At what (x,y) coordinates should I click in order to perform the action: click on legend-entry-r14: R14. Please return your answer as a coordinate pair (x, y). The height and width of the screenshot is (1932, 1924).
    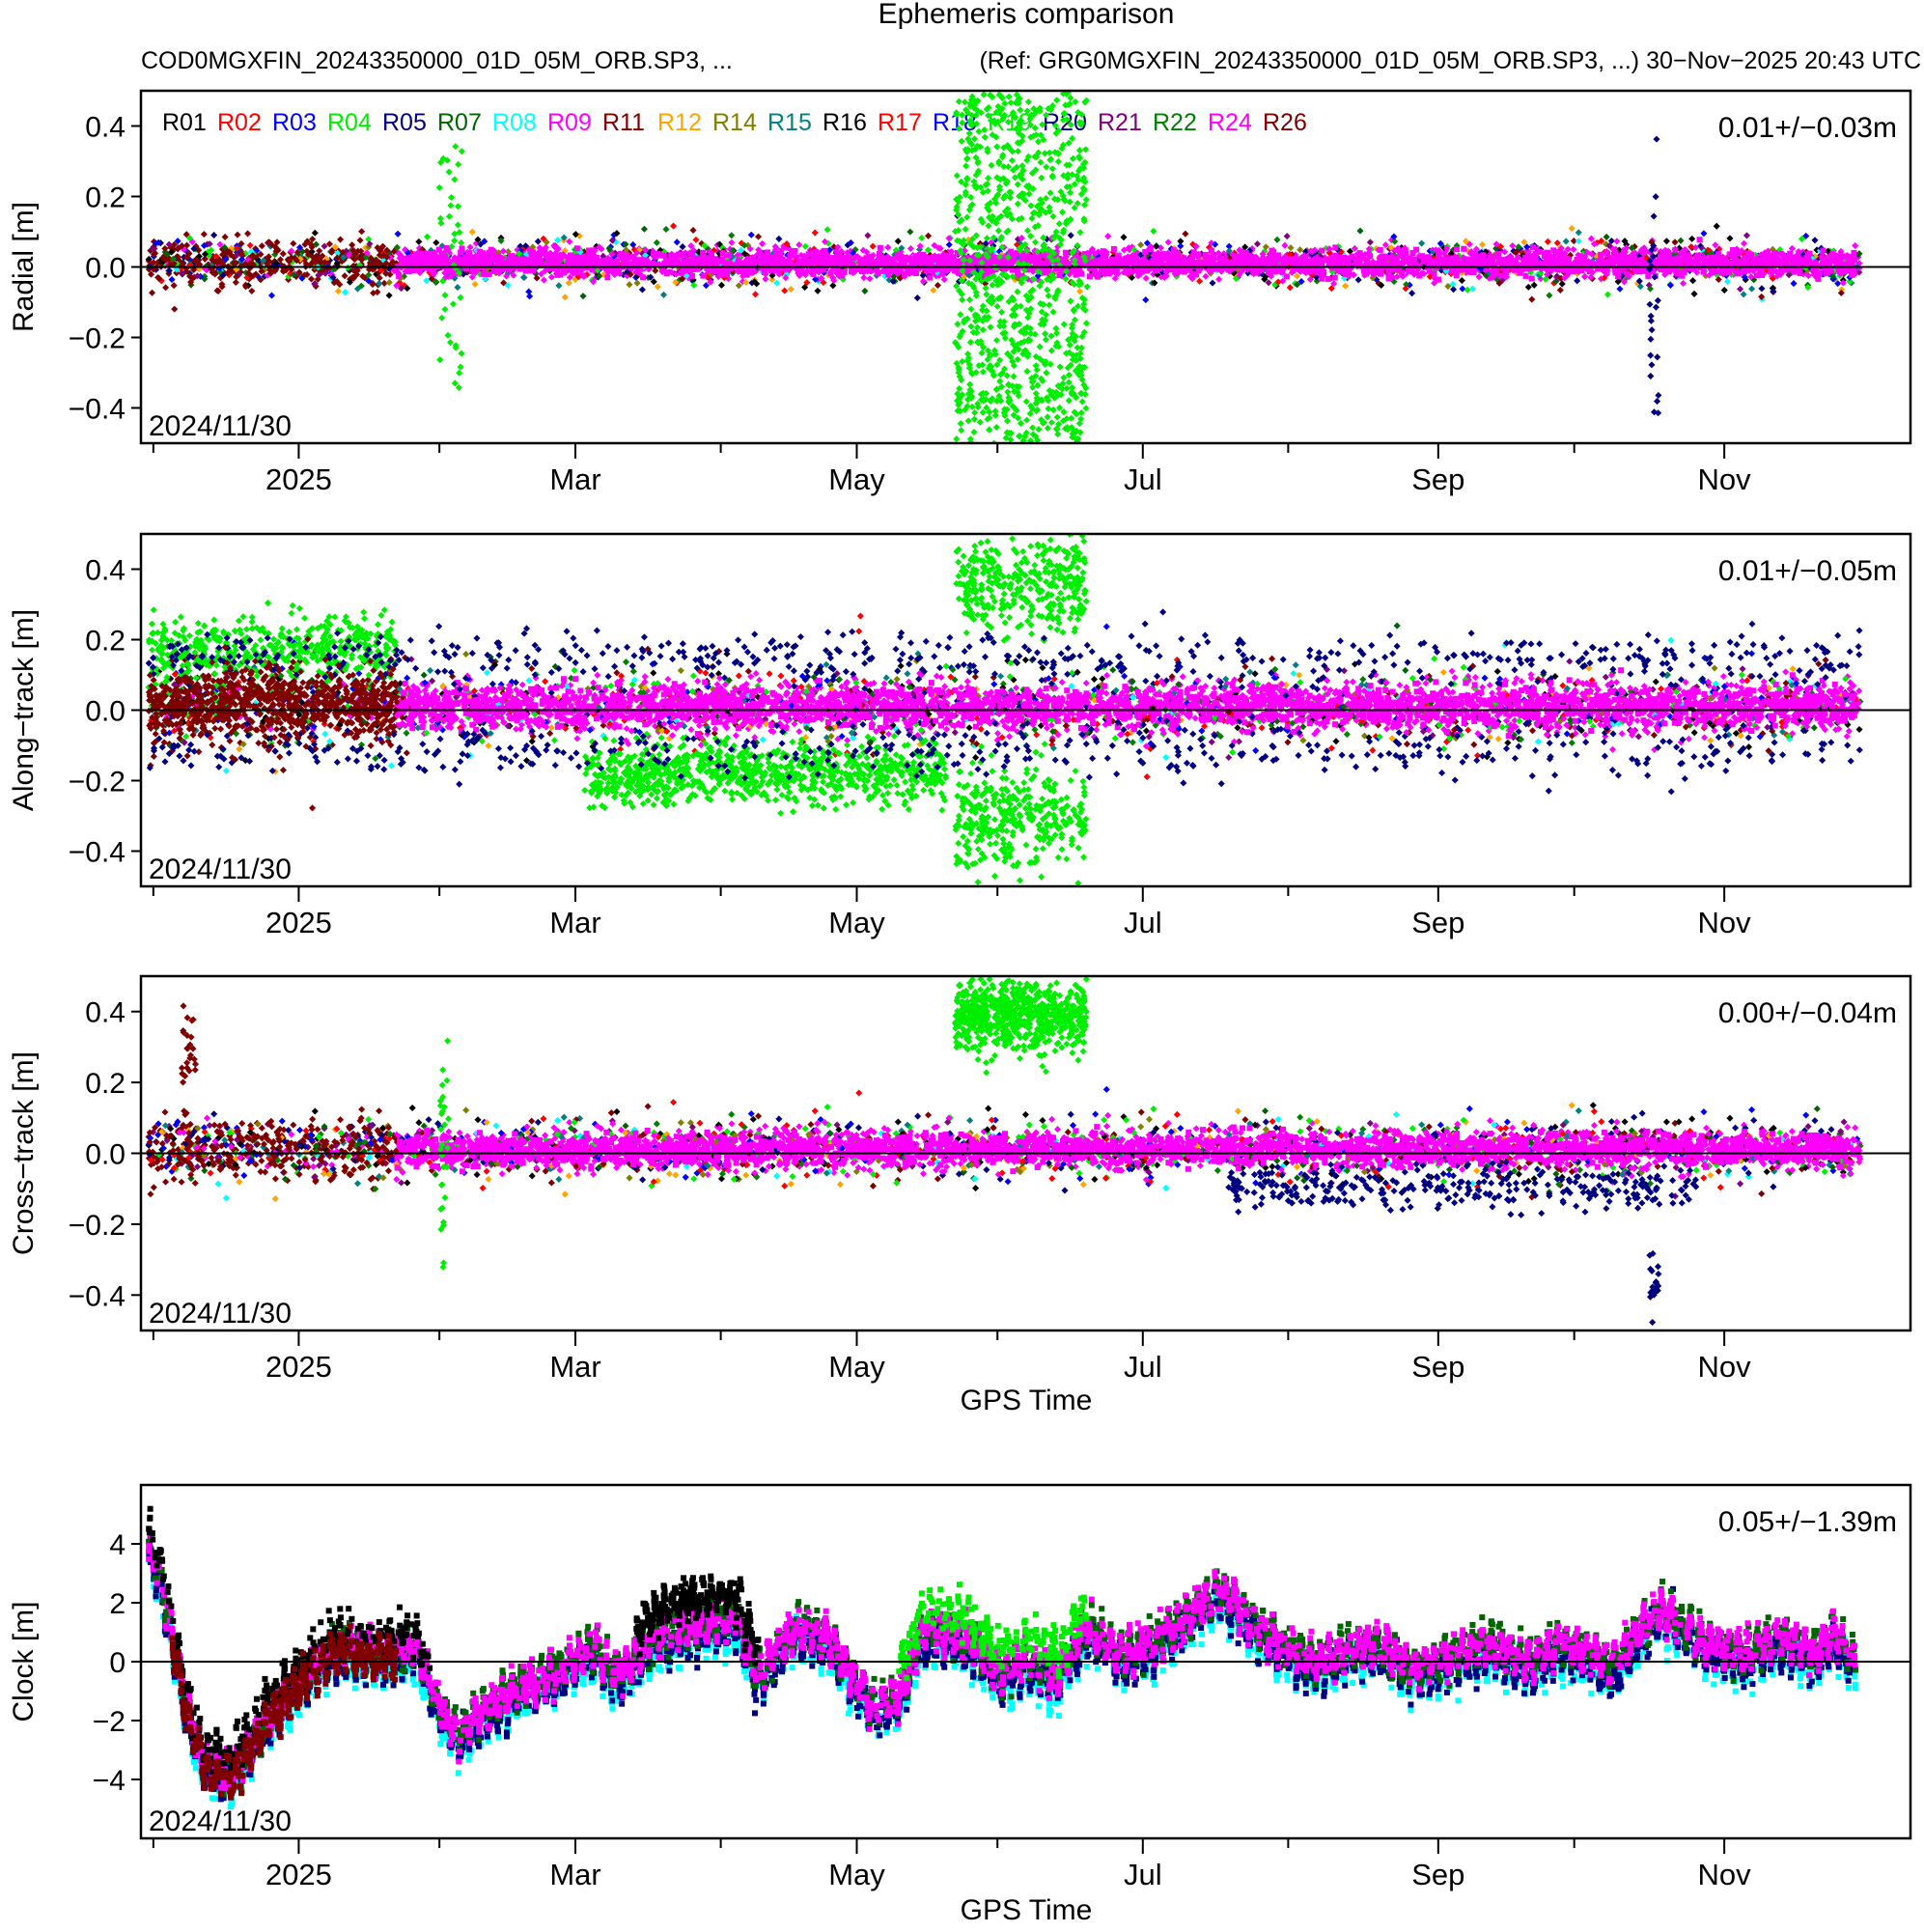
    Looking at the image, I should click on (734, 123).